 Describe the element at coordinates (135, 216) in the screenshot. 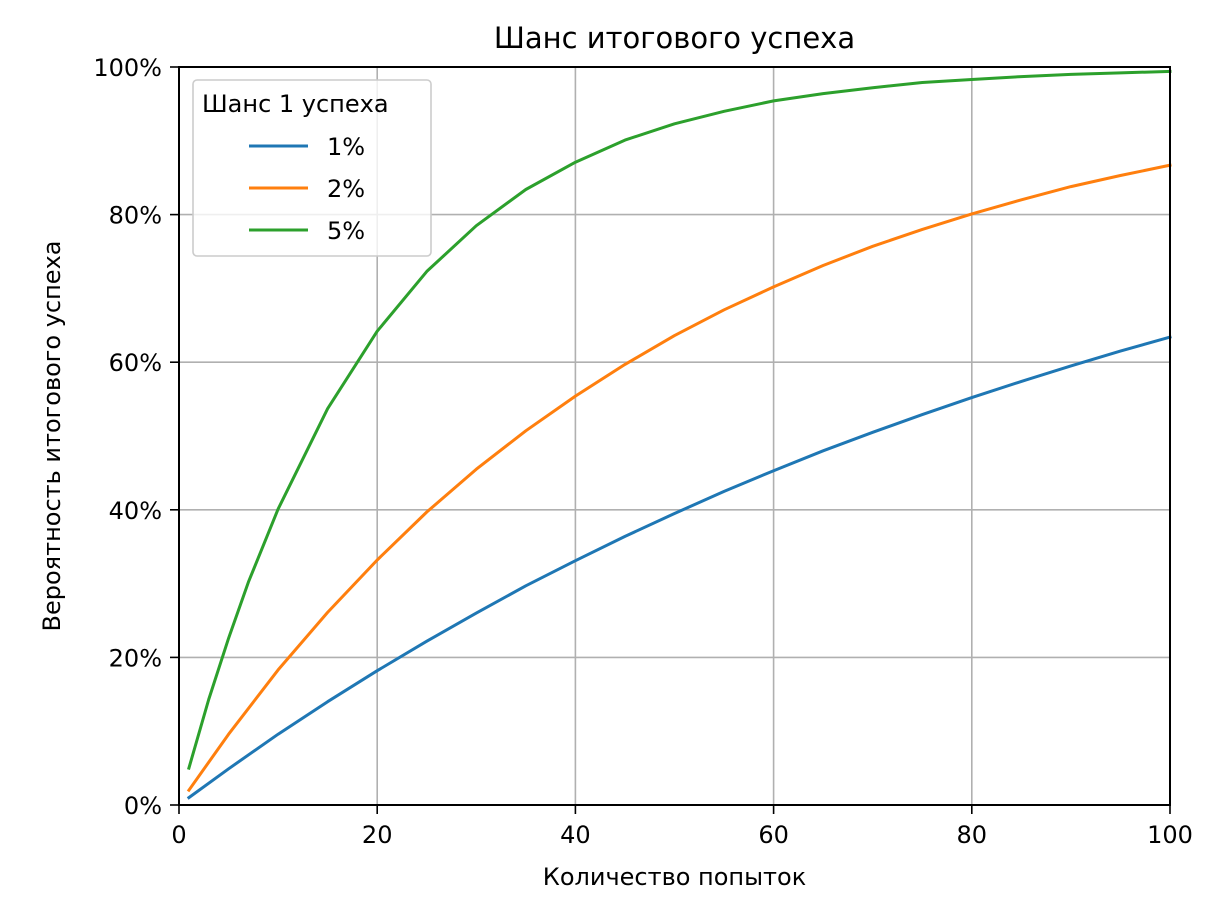

I see `y-tick-label: 80%` at that location.